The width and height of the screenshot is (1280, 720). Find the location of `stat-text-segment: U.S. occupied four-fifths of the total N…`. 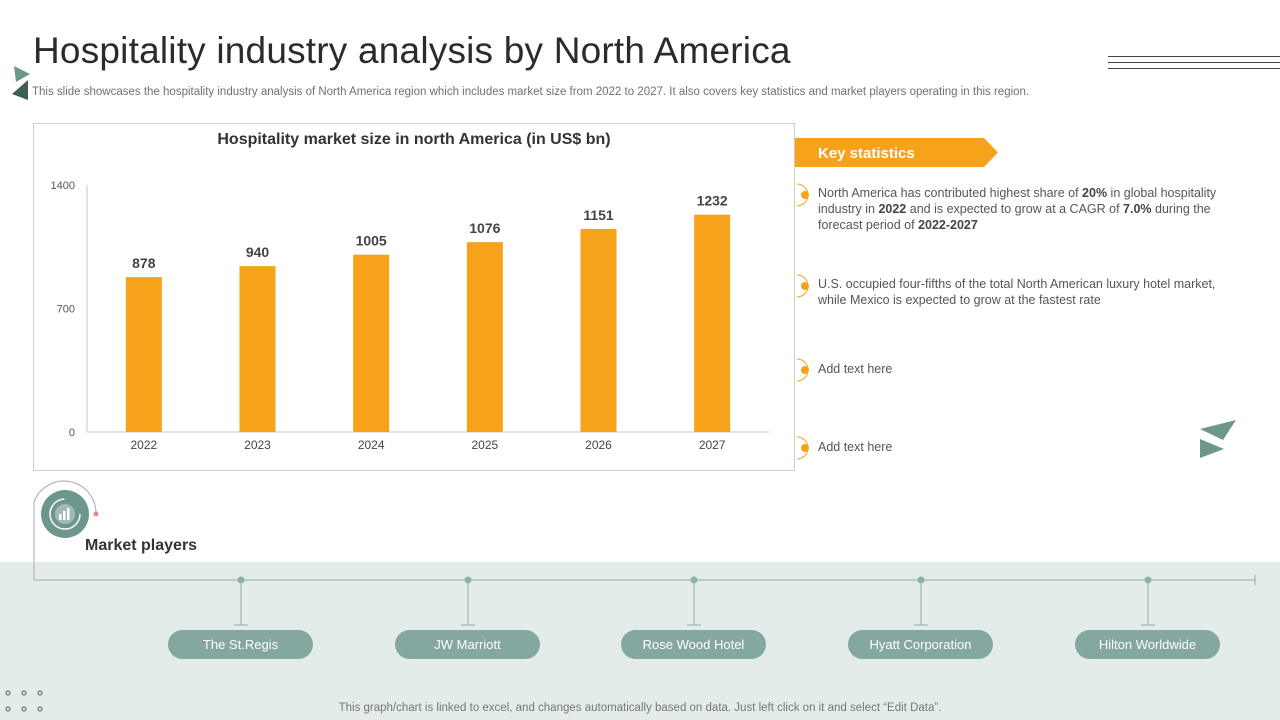

stat-text-segment: U.S. occupied four-fifths of the total N… is located at coordinates (1017, 292).